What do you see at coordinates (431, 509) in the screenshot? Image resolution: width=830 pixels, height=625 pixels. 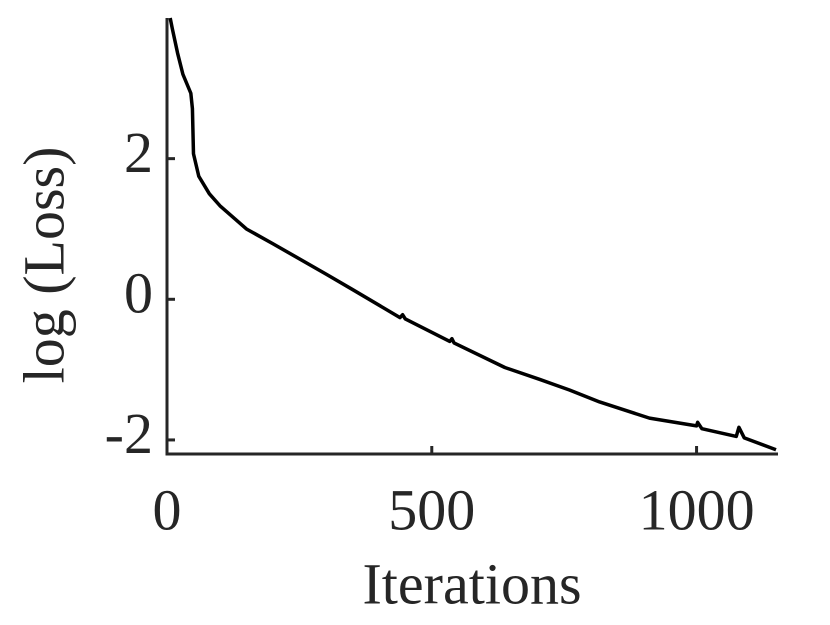 I see `x-tick-label: 500` at bounding box center [431, 509].